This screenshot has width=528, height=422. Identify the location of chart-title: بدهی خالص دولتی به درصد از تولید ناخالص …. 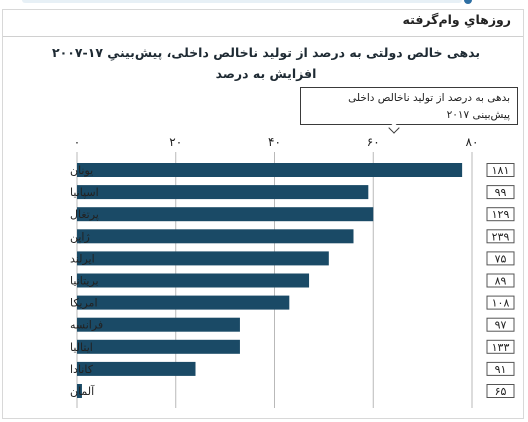
(266, 63).